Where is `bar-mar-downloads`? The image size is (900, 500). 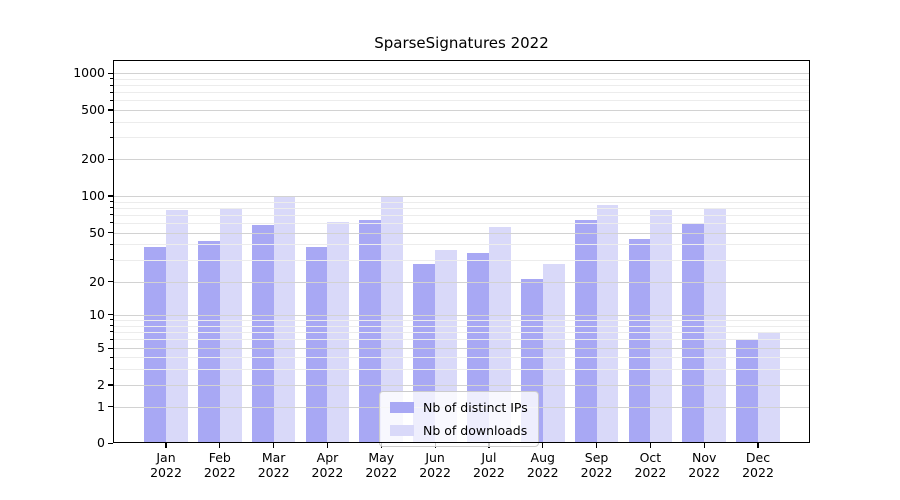 bar-mar-downloads is located at coordinates (284, 320).